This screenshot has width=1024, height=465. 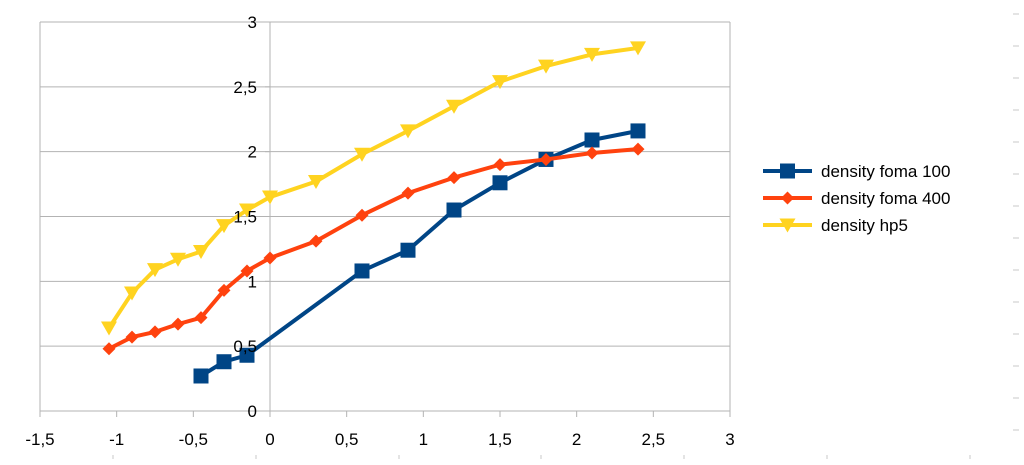 I want to click on x-tick-label: 2, so click(x=576, y=439).